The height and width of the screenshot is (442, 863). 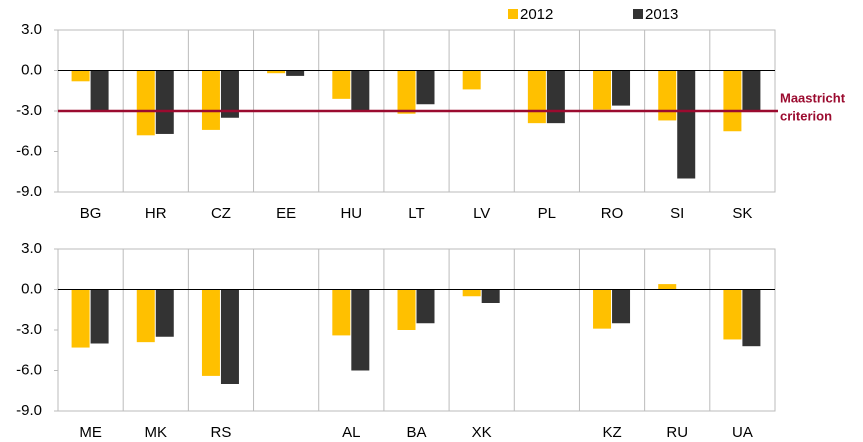 I want to click on legend-label: 2013, so click(x=661, y=14).